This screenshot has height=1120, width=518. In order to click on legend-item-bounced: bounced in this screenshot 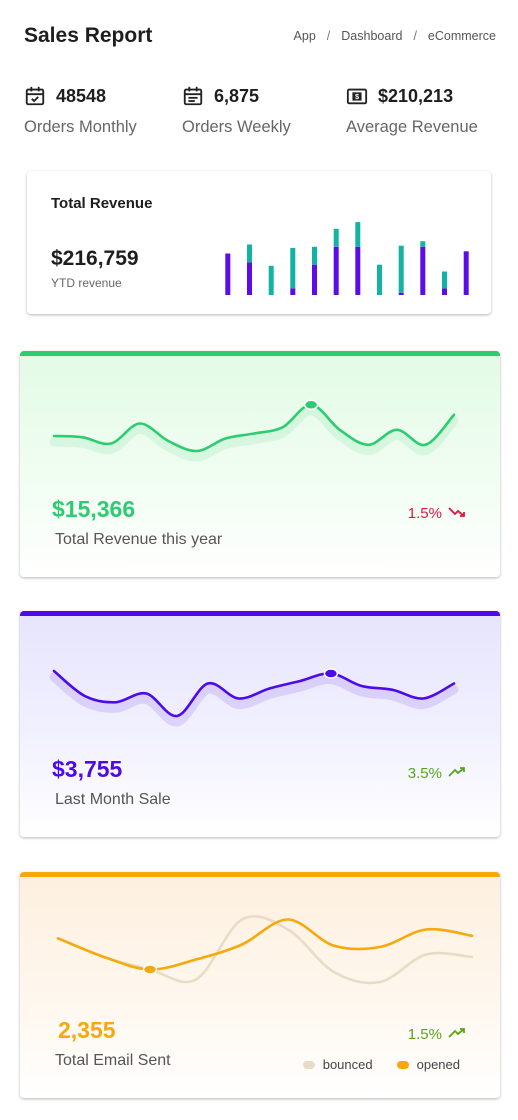, I will do `click(337, 1064)`.